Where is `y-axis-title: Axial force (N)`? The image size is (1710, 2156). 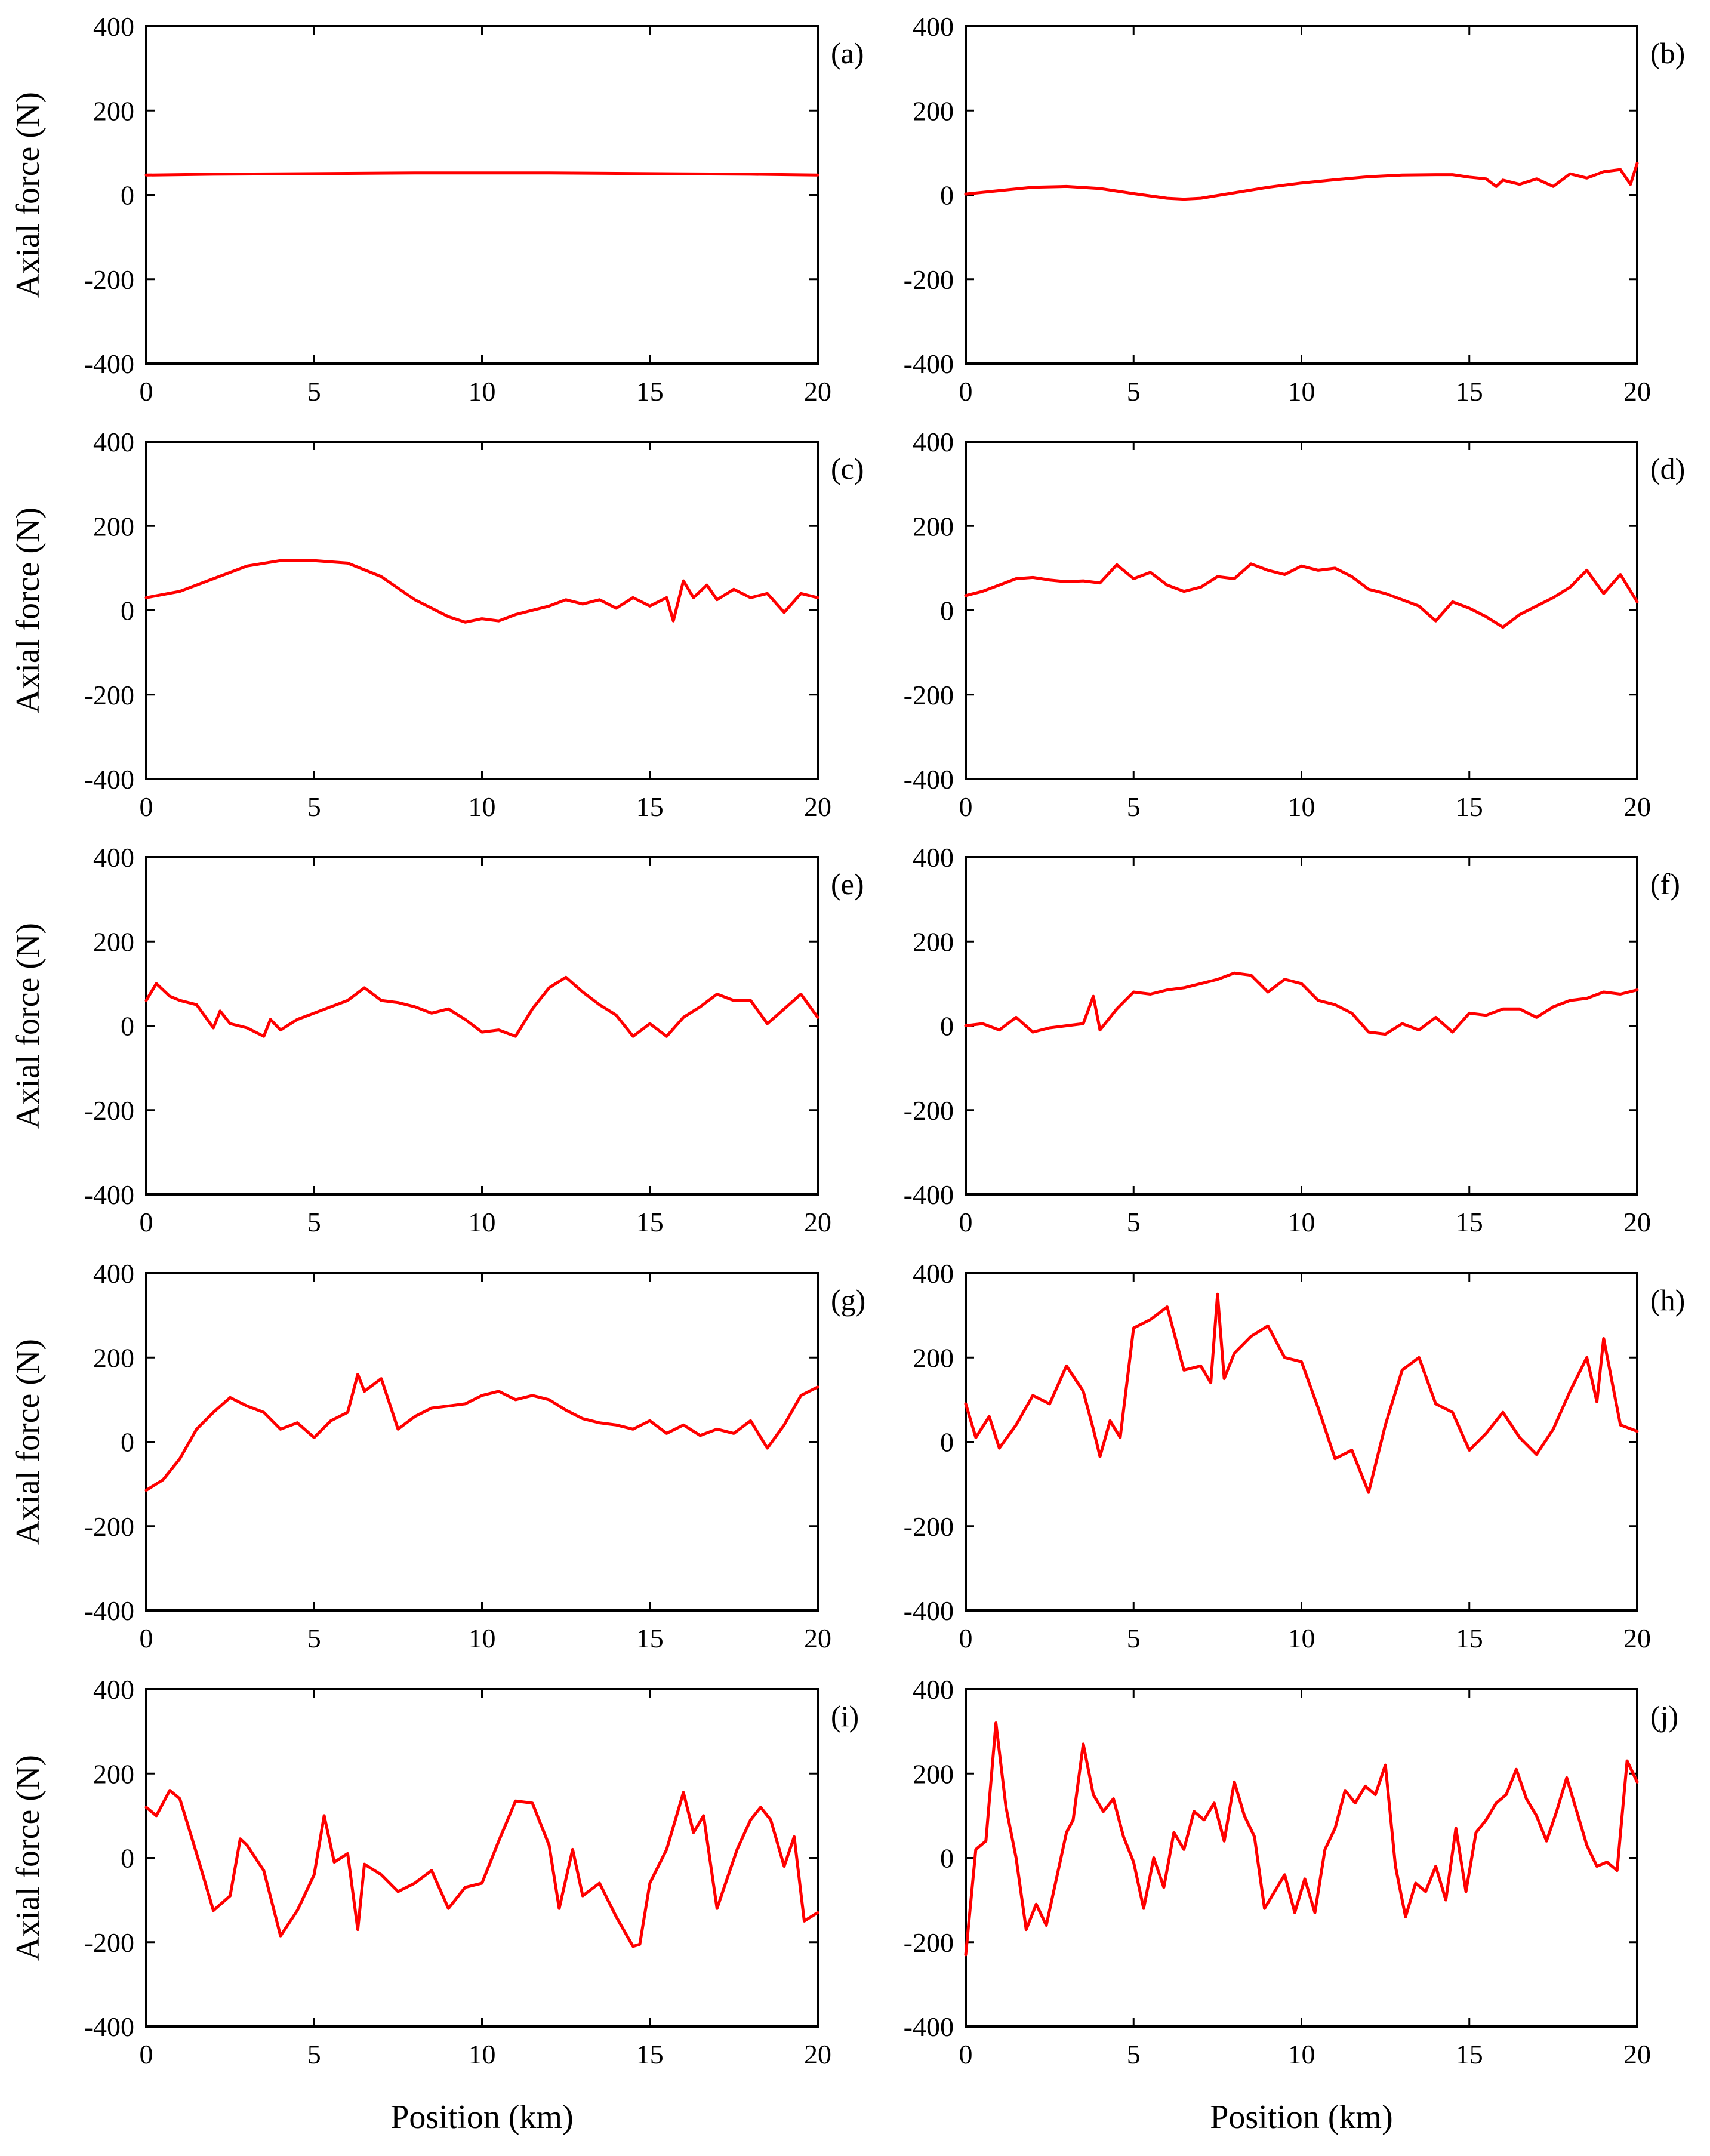
y-axis-title: Axial force (N) is located at coordinates (28, 1858).